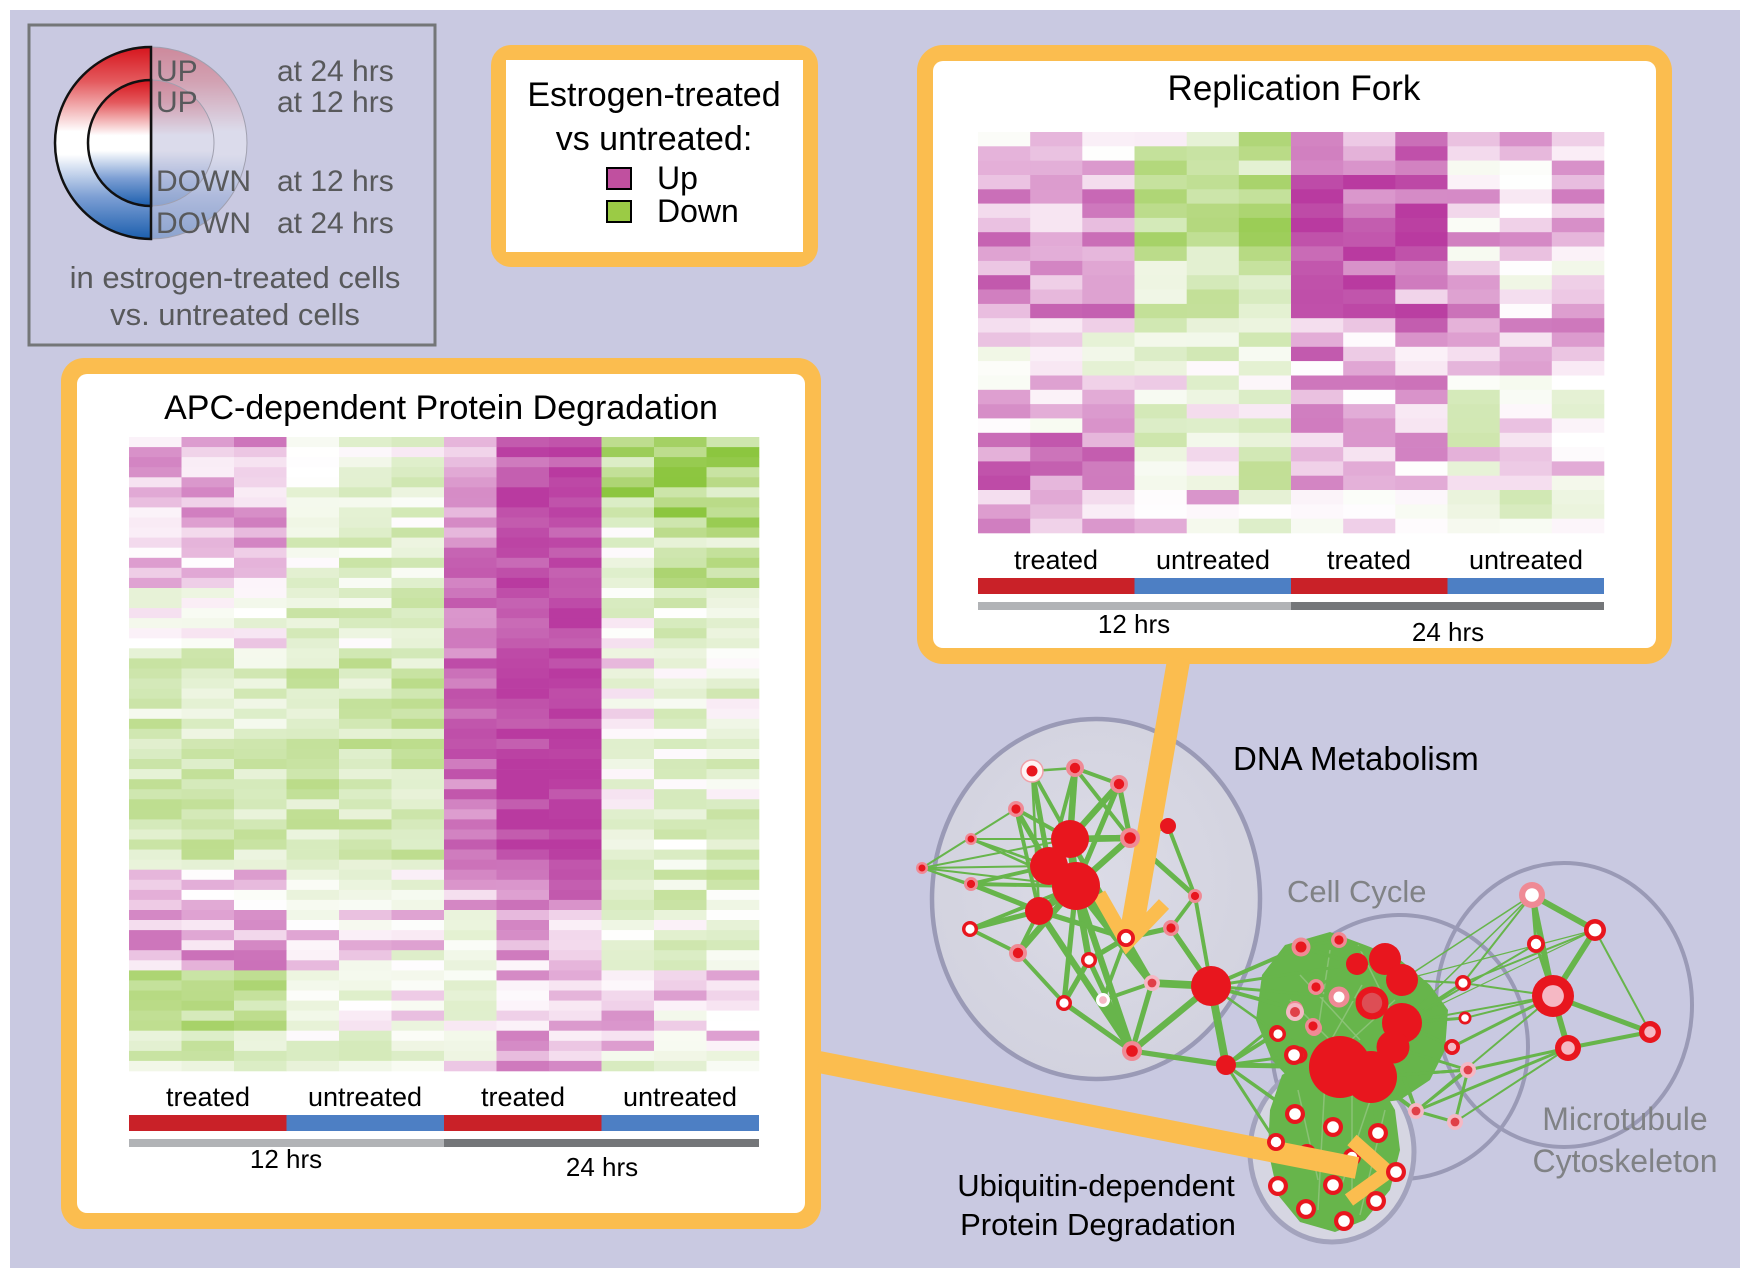 The image size is (1750, 1279). Describe the element at coordinates (1624, 1119) in the screenshot. I see `svg-text: Microtubule` at that location.